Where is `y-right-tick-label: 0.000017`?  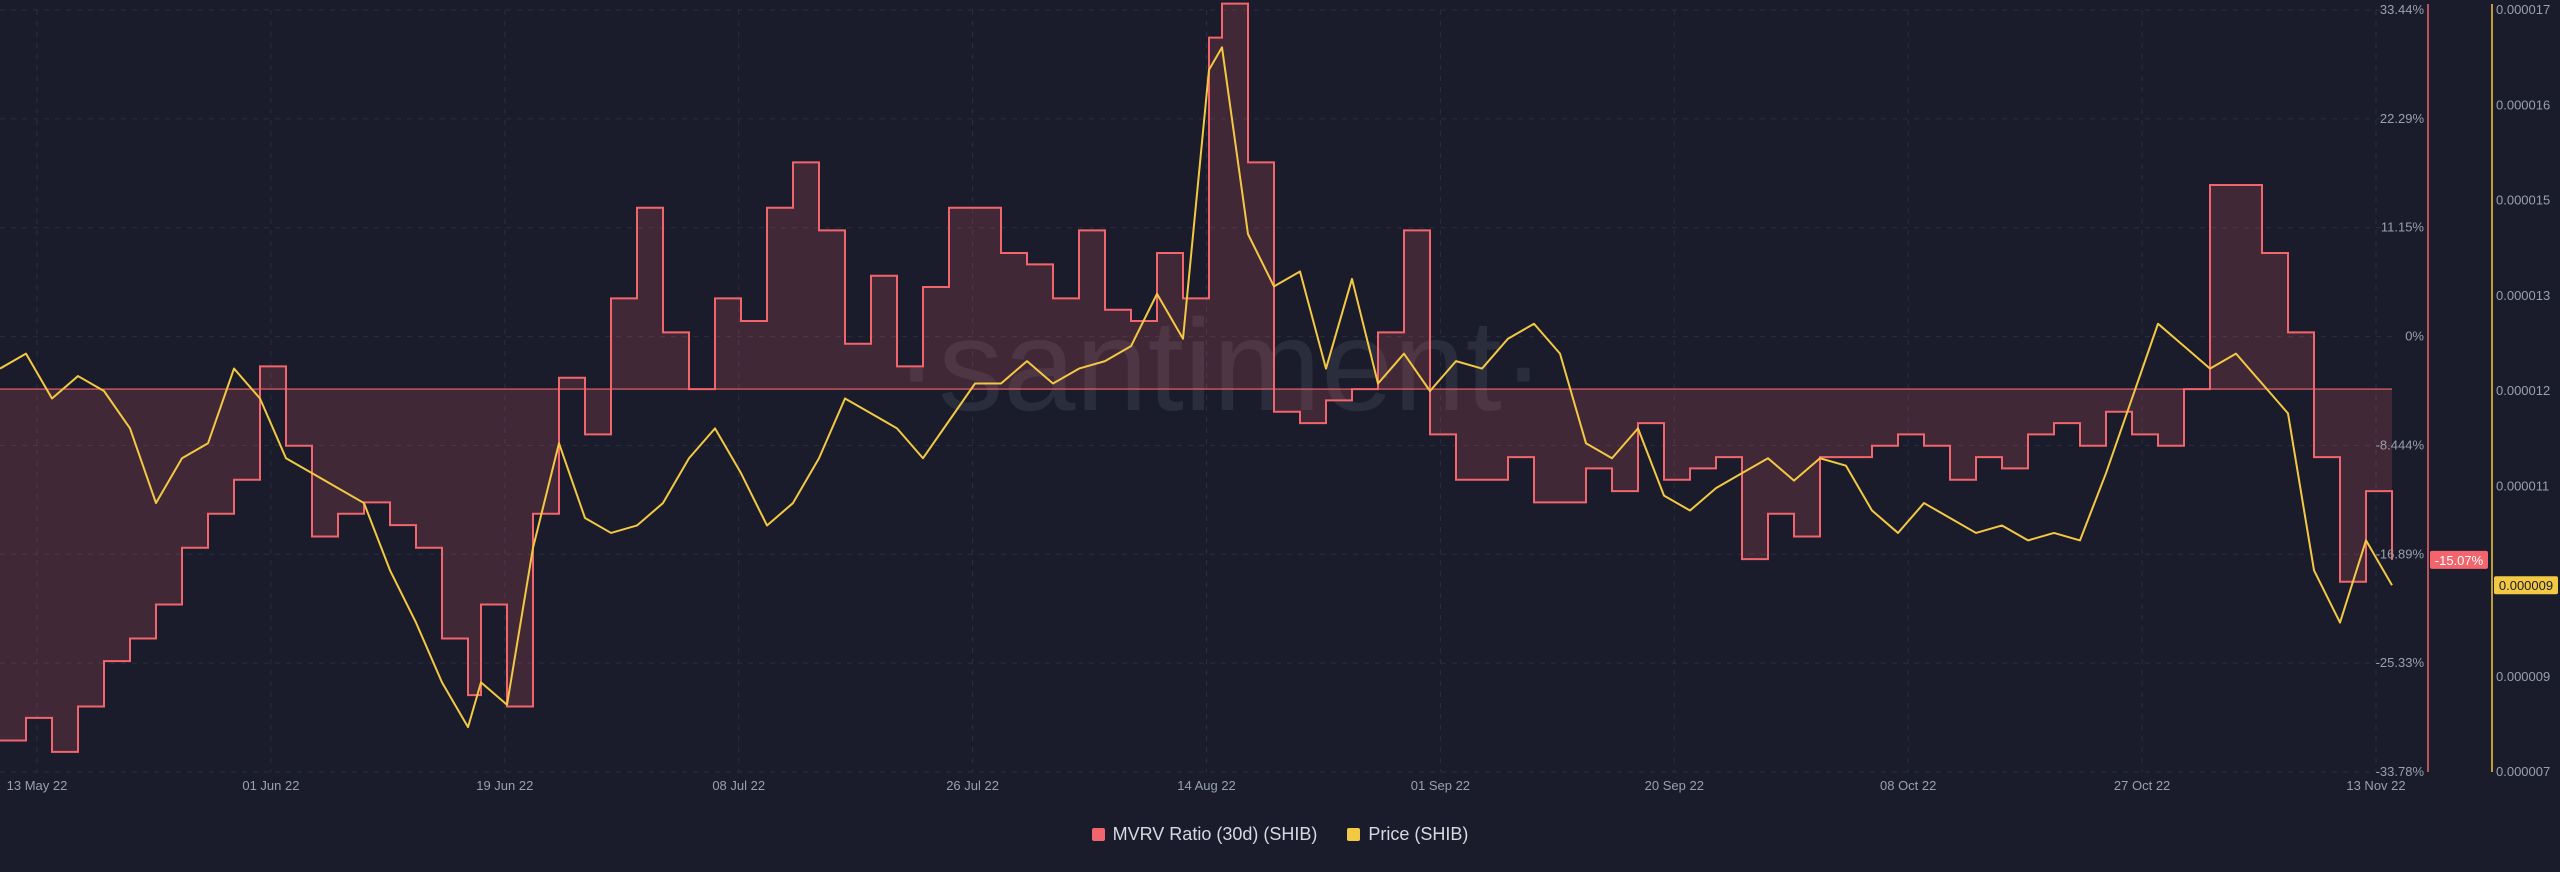 y-right-tick-label: 0.000017 is located at coordinates (2523, 9).